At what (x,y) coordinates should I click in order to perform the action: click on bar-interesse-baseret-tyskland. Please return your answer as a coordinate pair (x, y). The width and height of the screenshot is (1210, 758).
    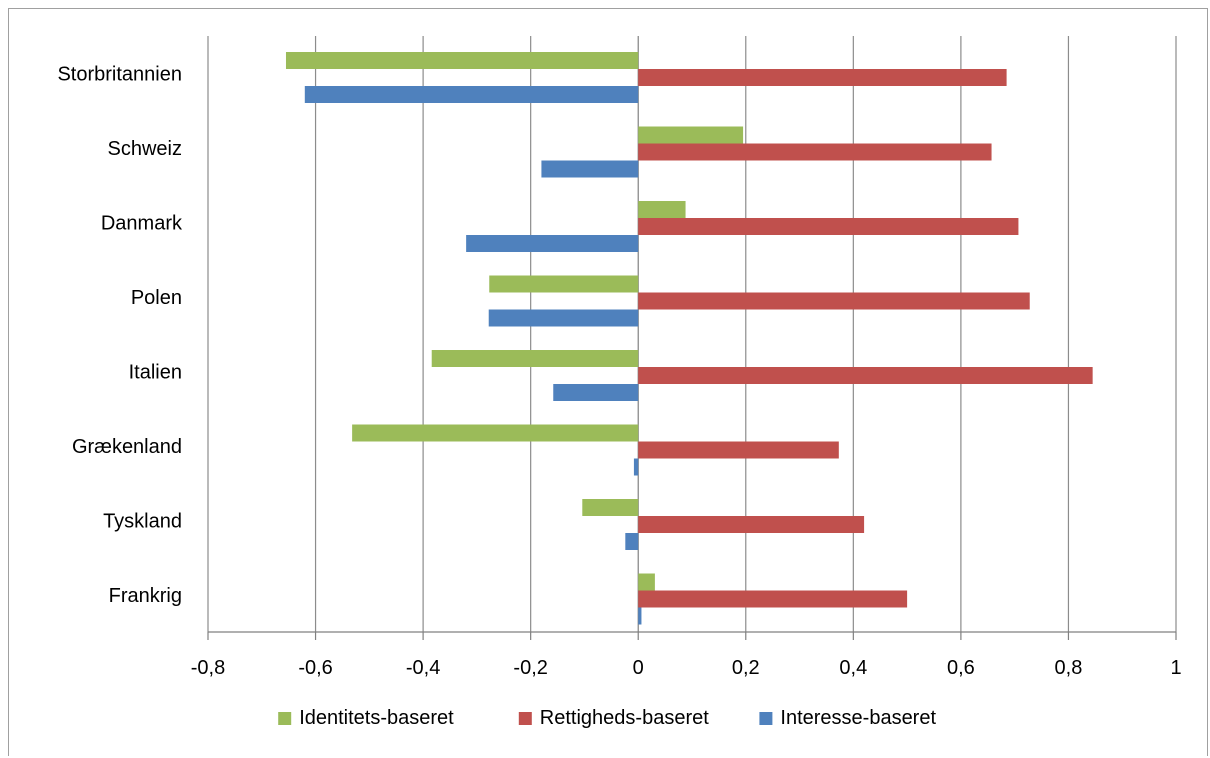
    Looking at the image, I should click on (632, 541).